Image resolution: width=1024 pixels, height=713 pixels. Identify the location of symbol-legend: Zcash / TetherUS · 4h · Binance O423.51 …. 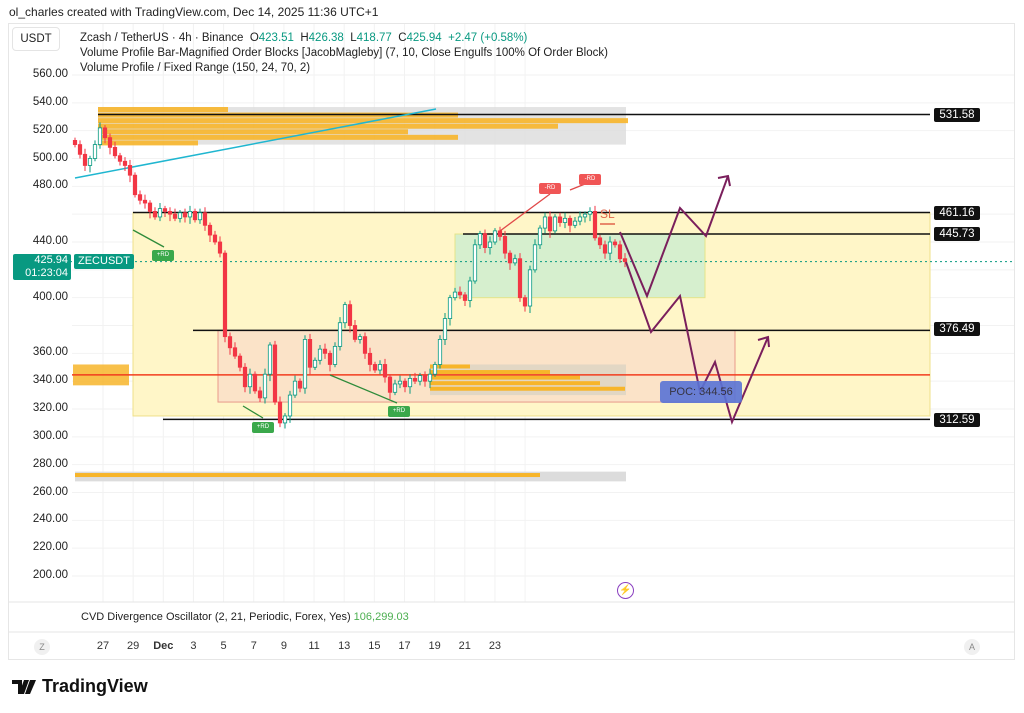
(303, 38).